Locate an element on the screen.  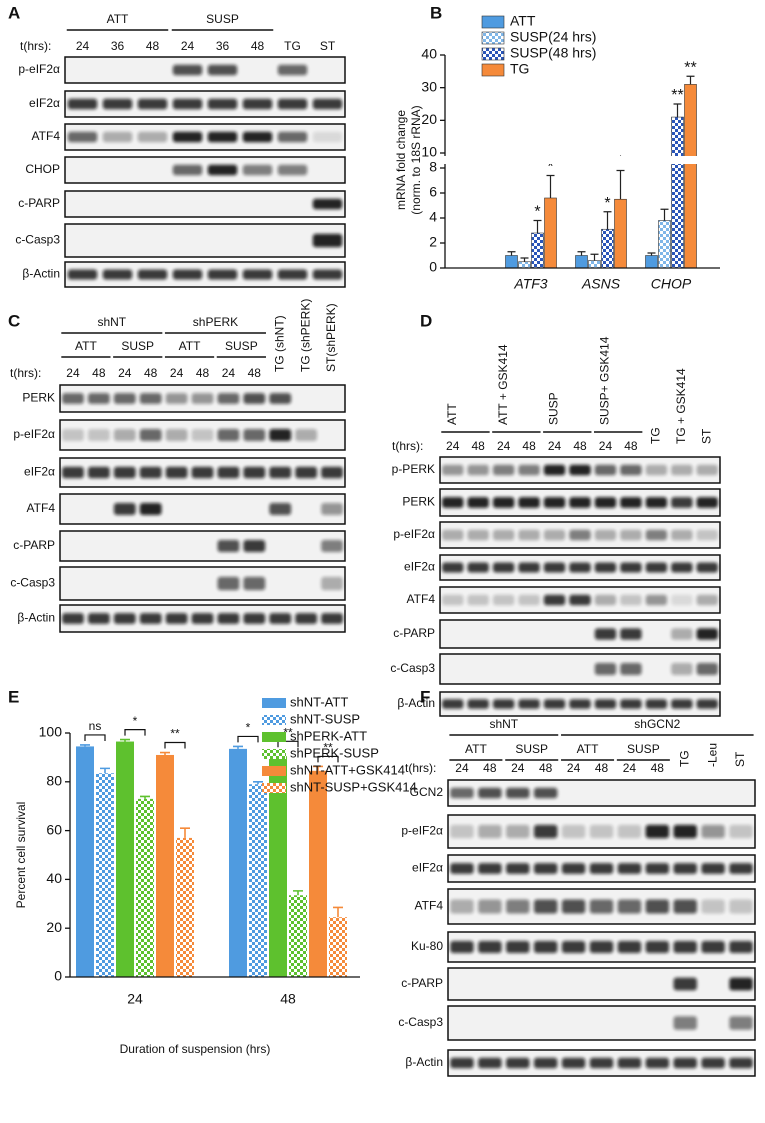
row-label: p-eIF2α is located at coordinates (422, 831).